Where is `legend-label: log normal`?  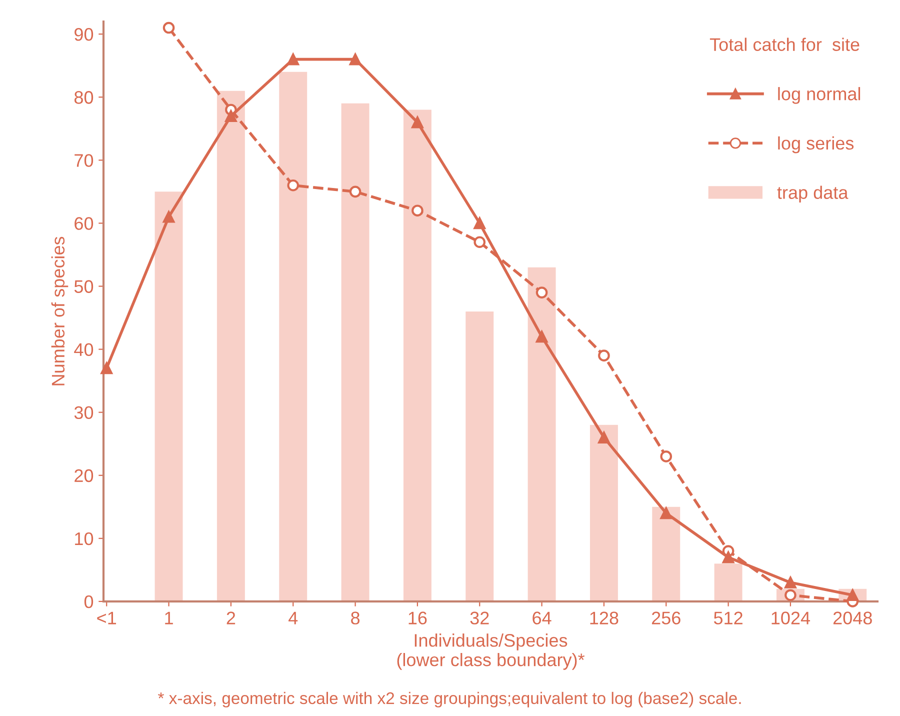
legend-label: log normal is located at coordinates (819, 95).